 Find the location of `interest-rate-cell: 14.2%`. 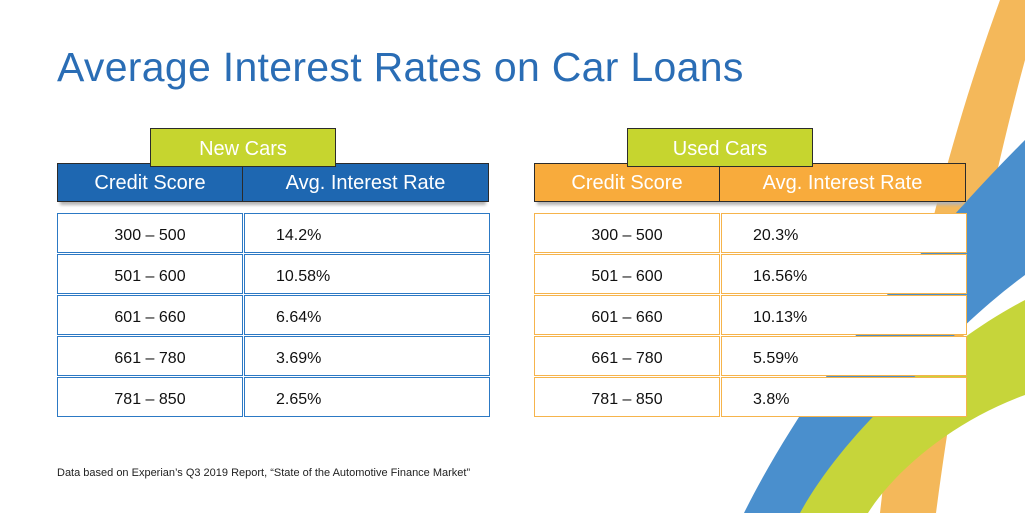

interest-rate-cell: 14.2% is located at coordinates (367, 233).